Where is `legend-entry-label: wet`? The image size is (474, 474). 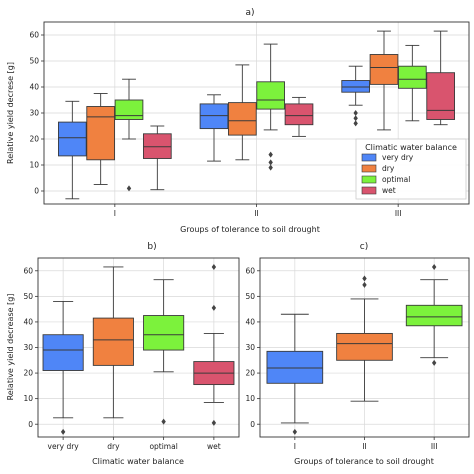 legend-entry-label: wet is located at coordinates (389, 190).